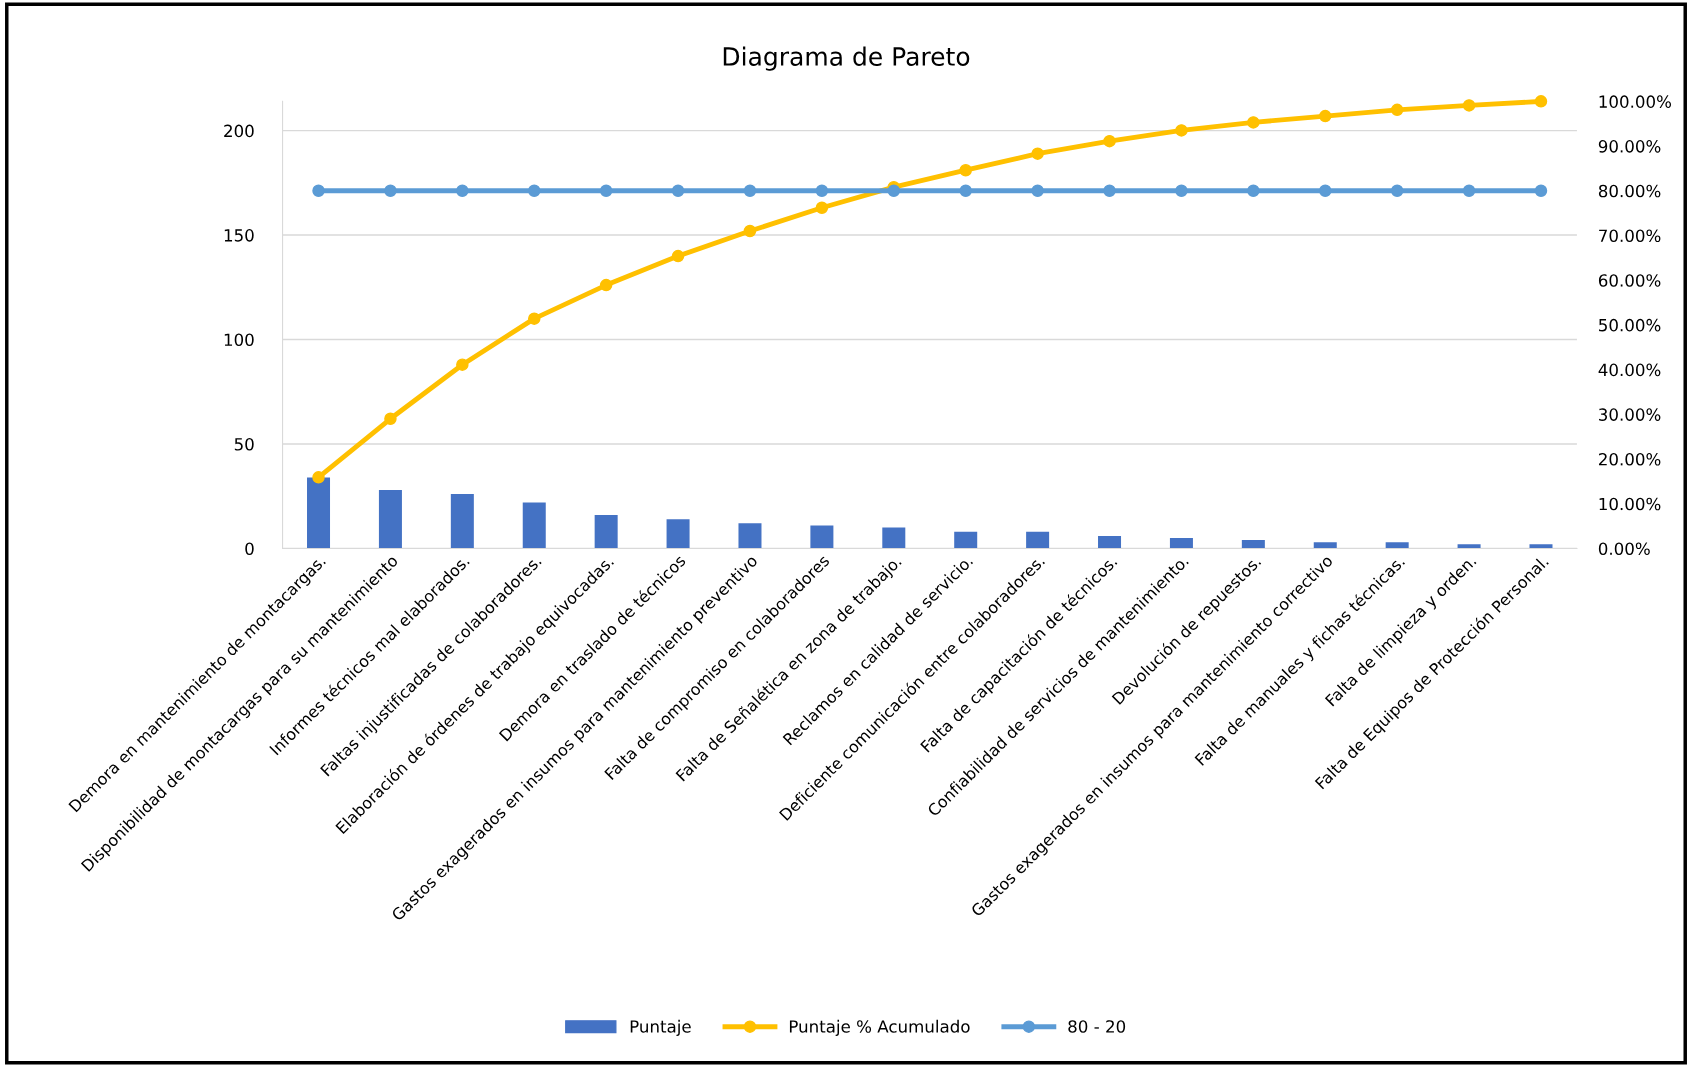 This screenshot has width=1692, height=1067. I want to click on y2-tick-label: 60.00%, so click(1629, 280).